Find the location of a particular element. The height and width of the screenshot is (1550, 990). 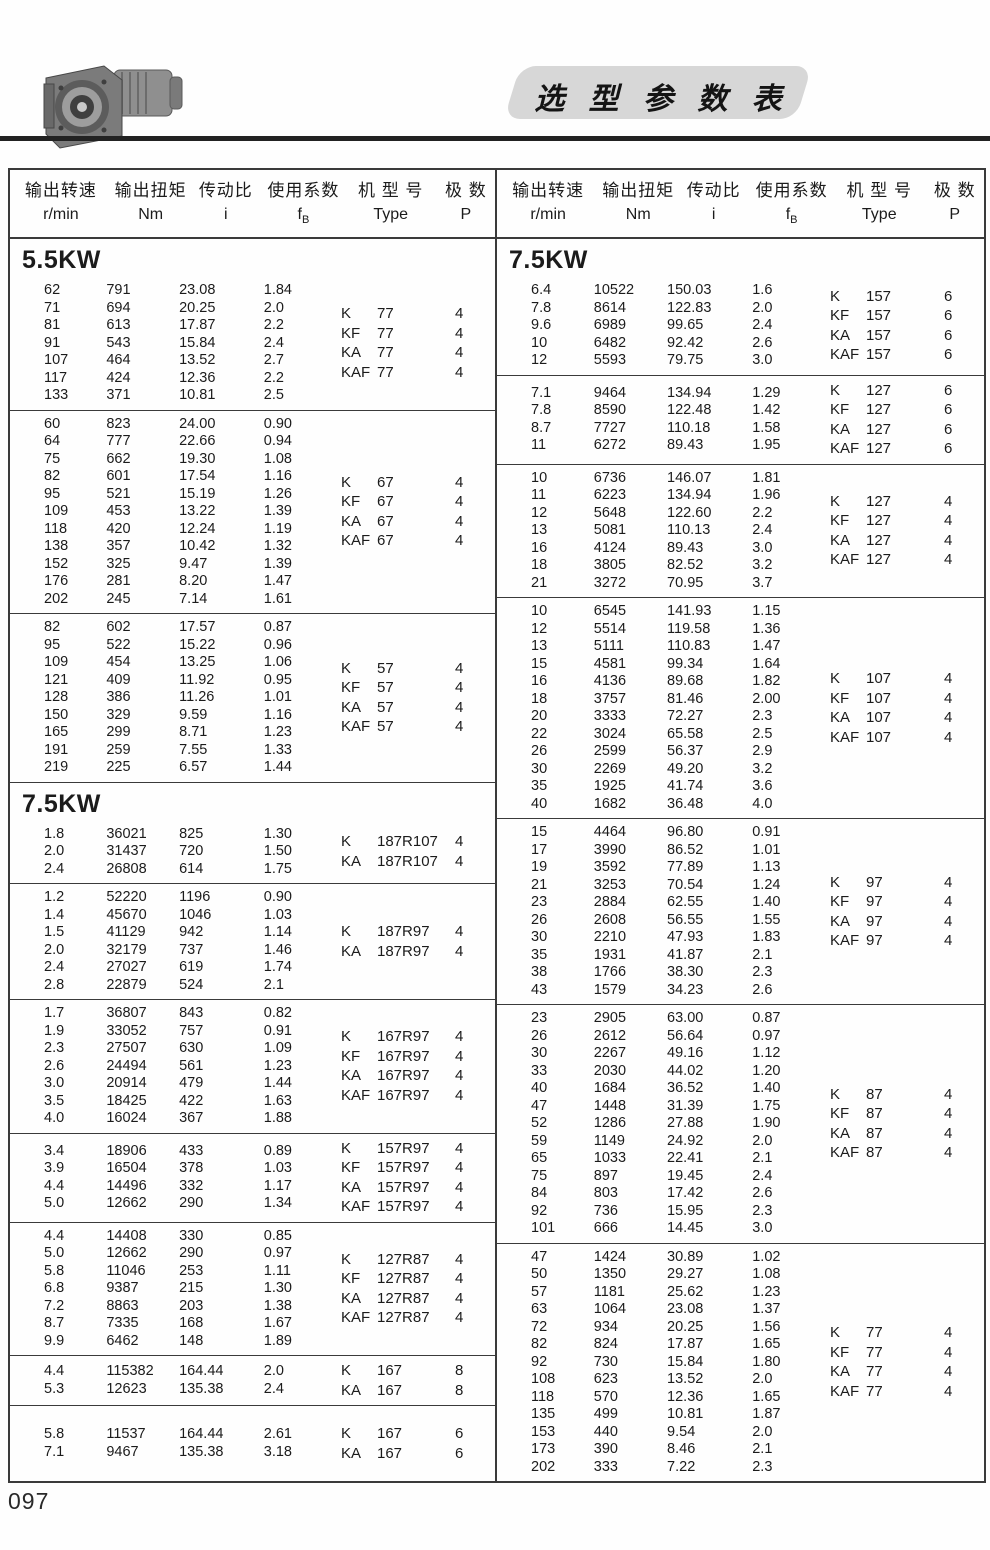

table-row: 138 357 10.42 1.32 is located at coordinates (192, 547).